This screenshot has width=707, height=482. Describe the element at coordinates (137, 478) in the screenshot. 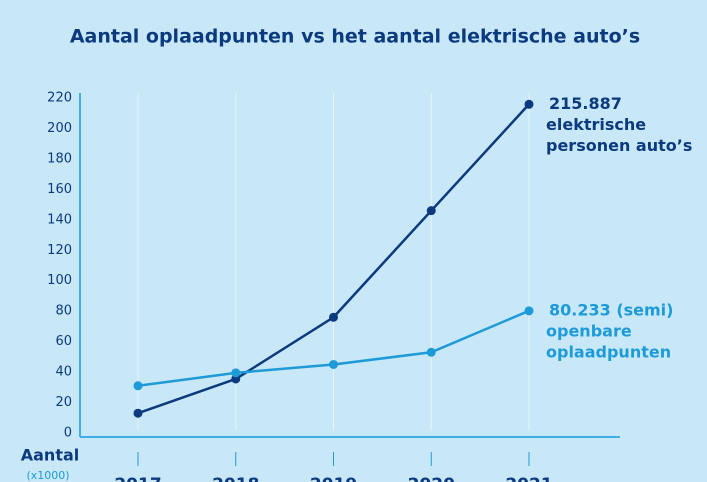

I see `x-tick-label: 2017` at that location.